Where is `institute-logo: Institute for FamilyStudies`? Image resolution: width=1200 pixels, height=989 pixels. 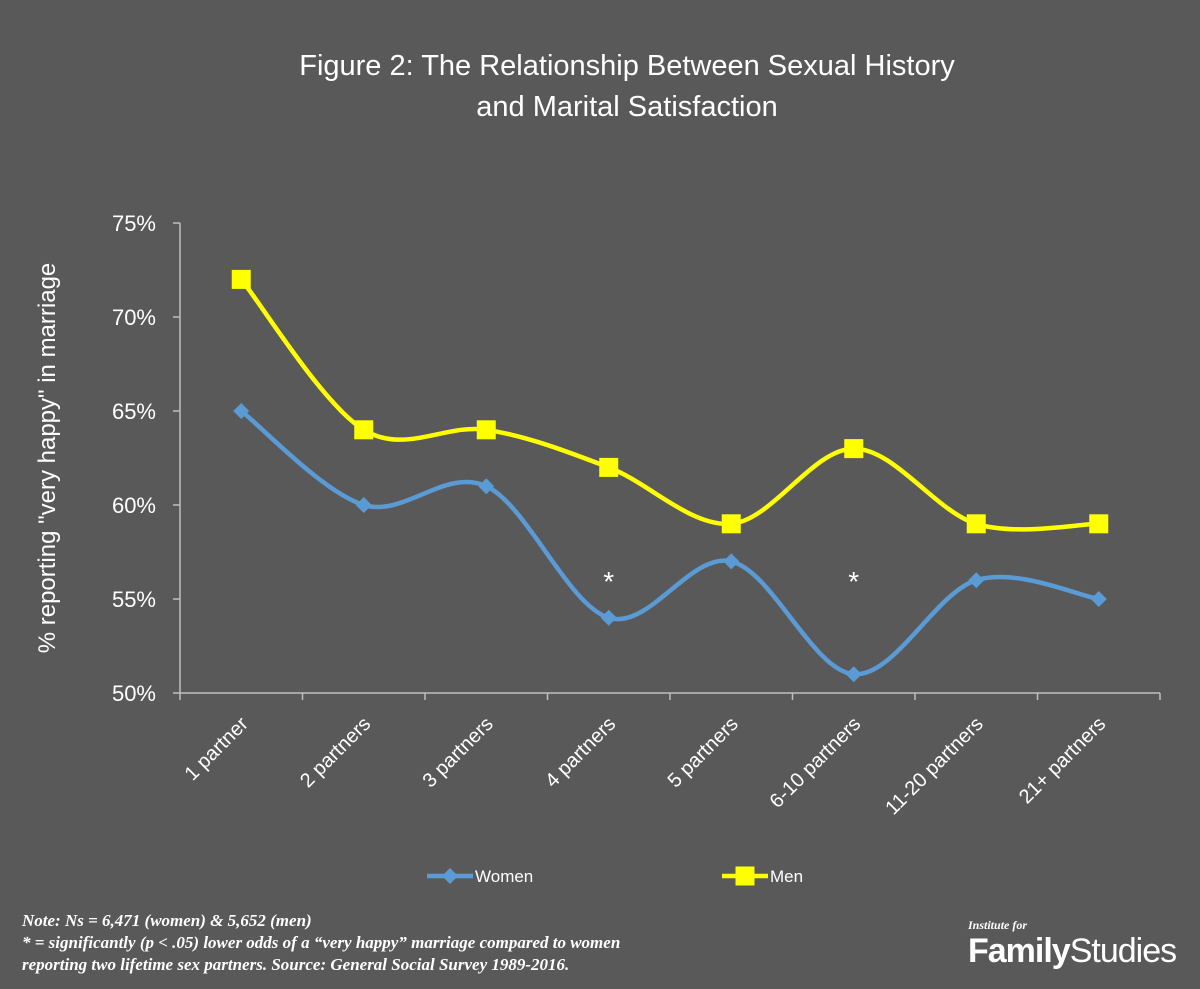 institute-logo: Institute for FamilyStudies is located at coordinates (1083, 944).